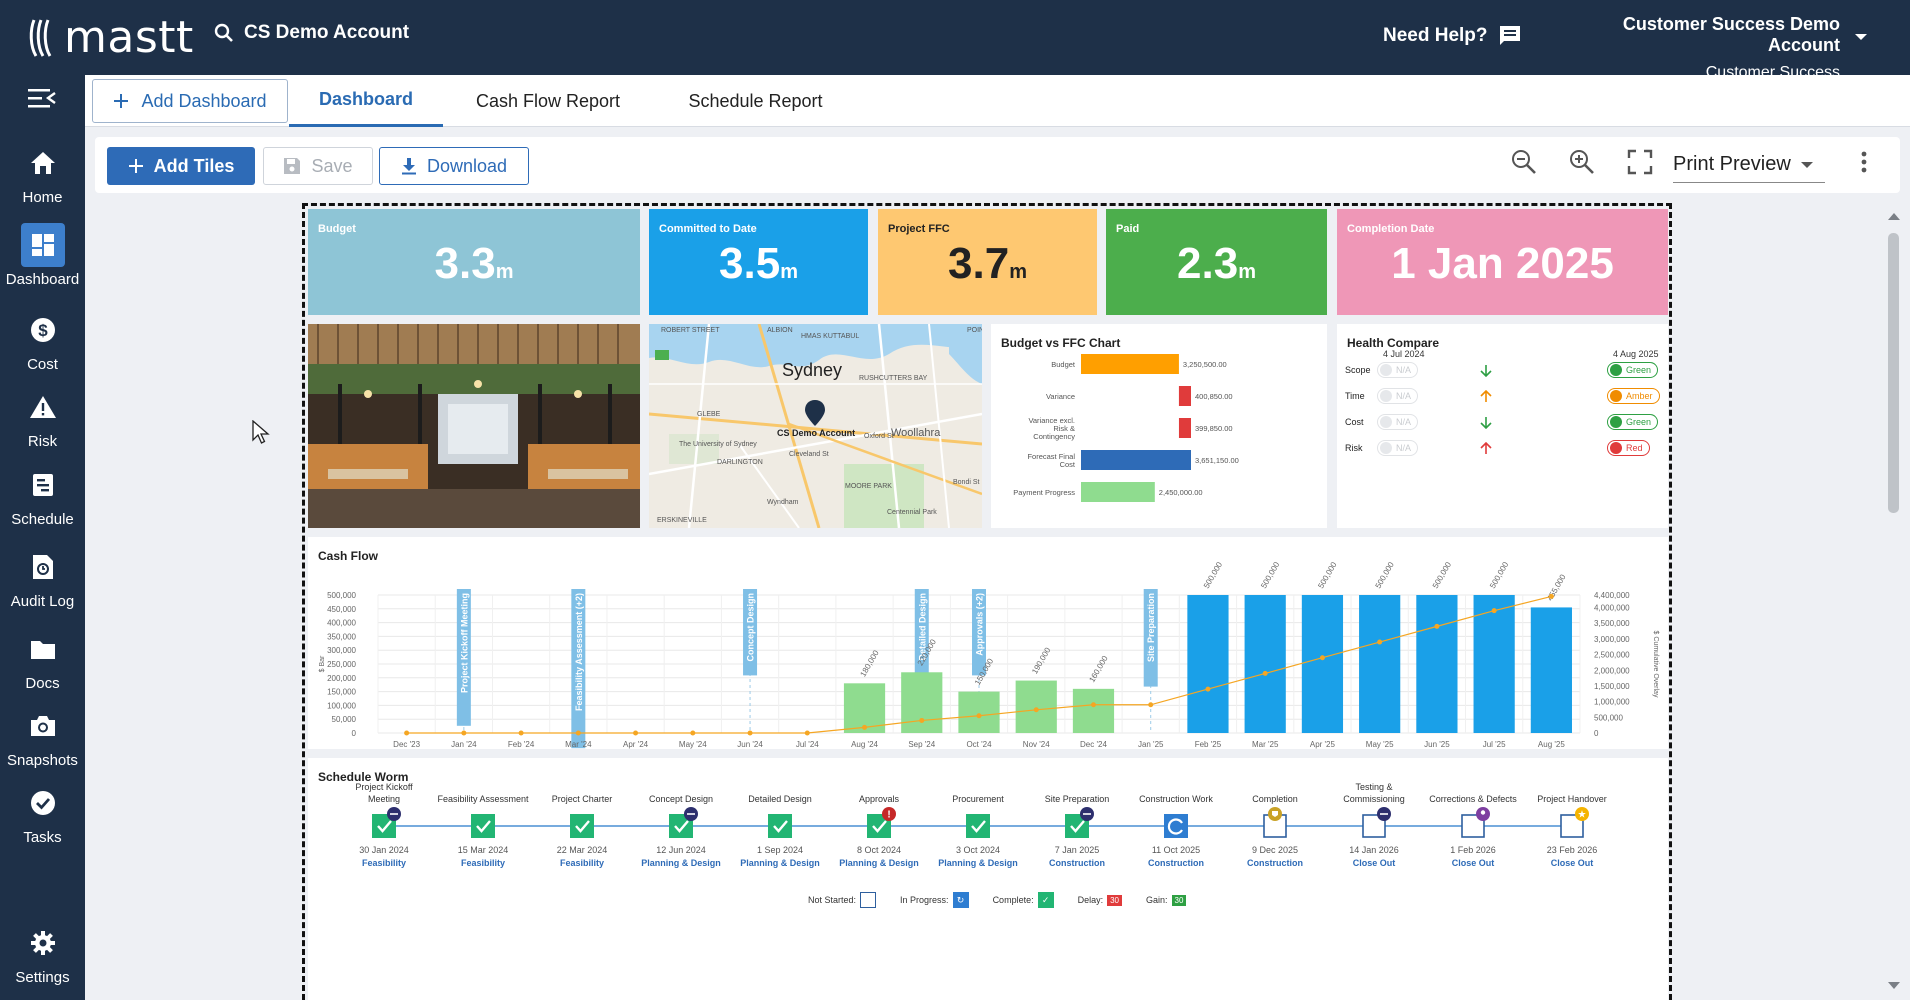  What do you see at coordinates (1582, 162) in the screenshot?
I see `zoom-in-icon` at bounding box center [1582, 162].